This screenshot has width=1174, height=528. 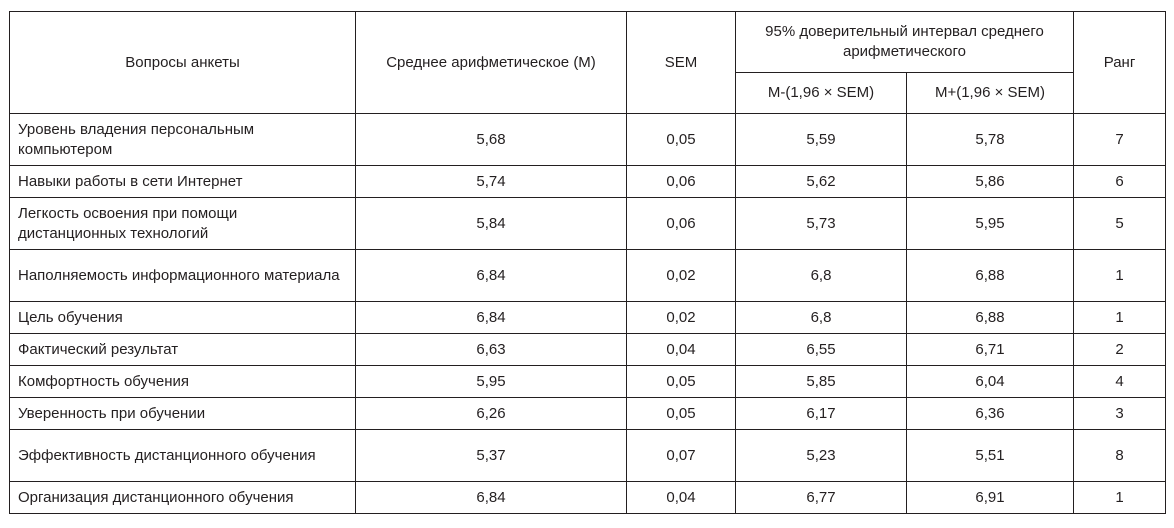 I want to click on header-ci-lower: M-(1,96 × SEM), so click(x=821, y=93).